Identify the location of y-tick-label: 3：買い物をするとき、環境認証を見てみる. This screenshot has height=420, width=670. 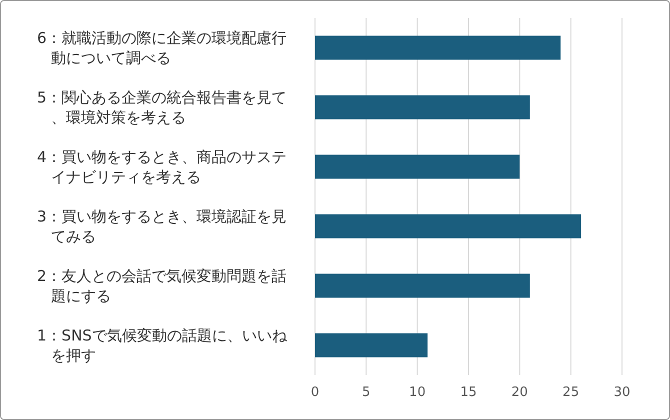
(162, 226).